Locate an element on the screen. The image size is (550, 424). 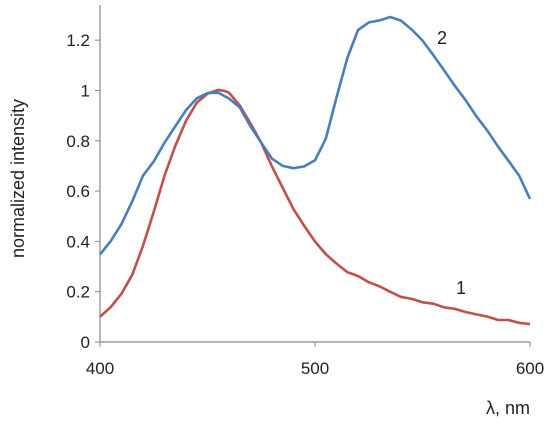
y-tick-label: 1 is located at coordinates (85, 90).